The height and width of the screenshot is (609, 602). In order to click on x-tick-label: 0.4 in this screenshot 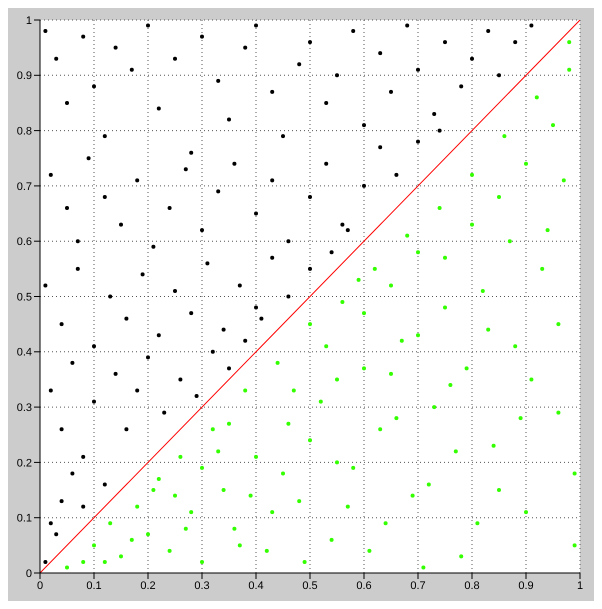, I will do `click(256, 586)`.